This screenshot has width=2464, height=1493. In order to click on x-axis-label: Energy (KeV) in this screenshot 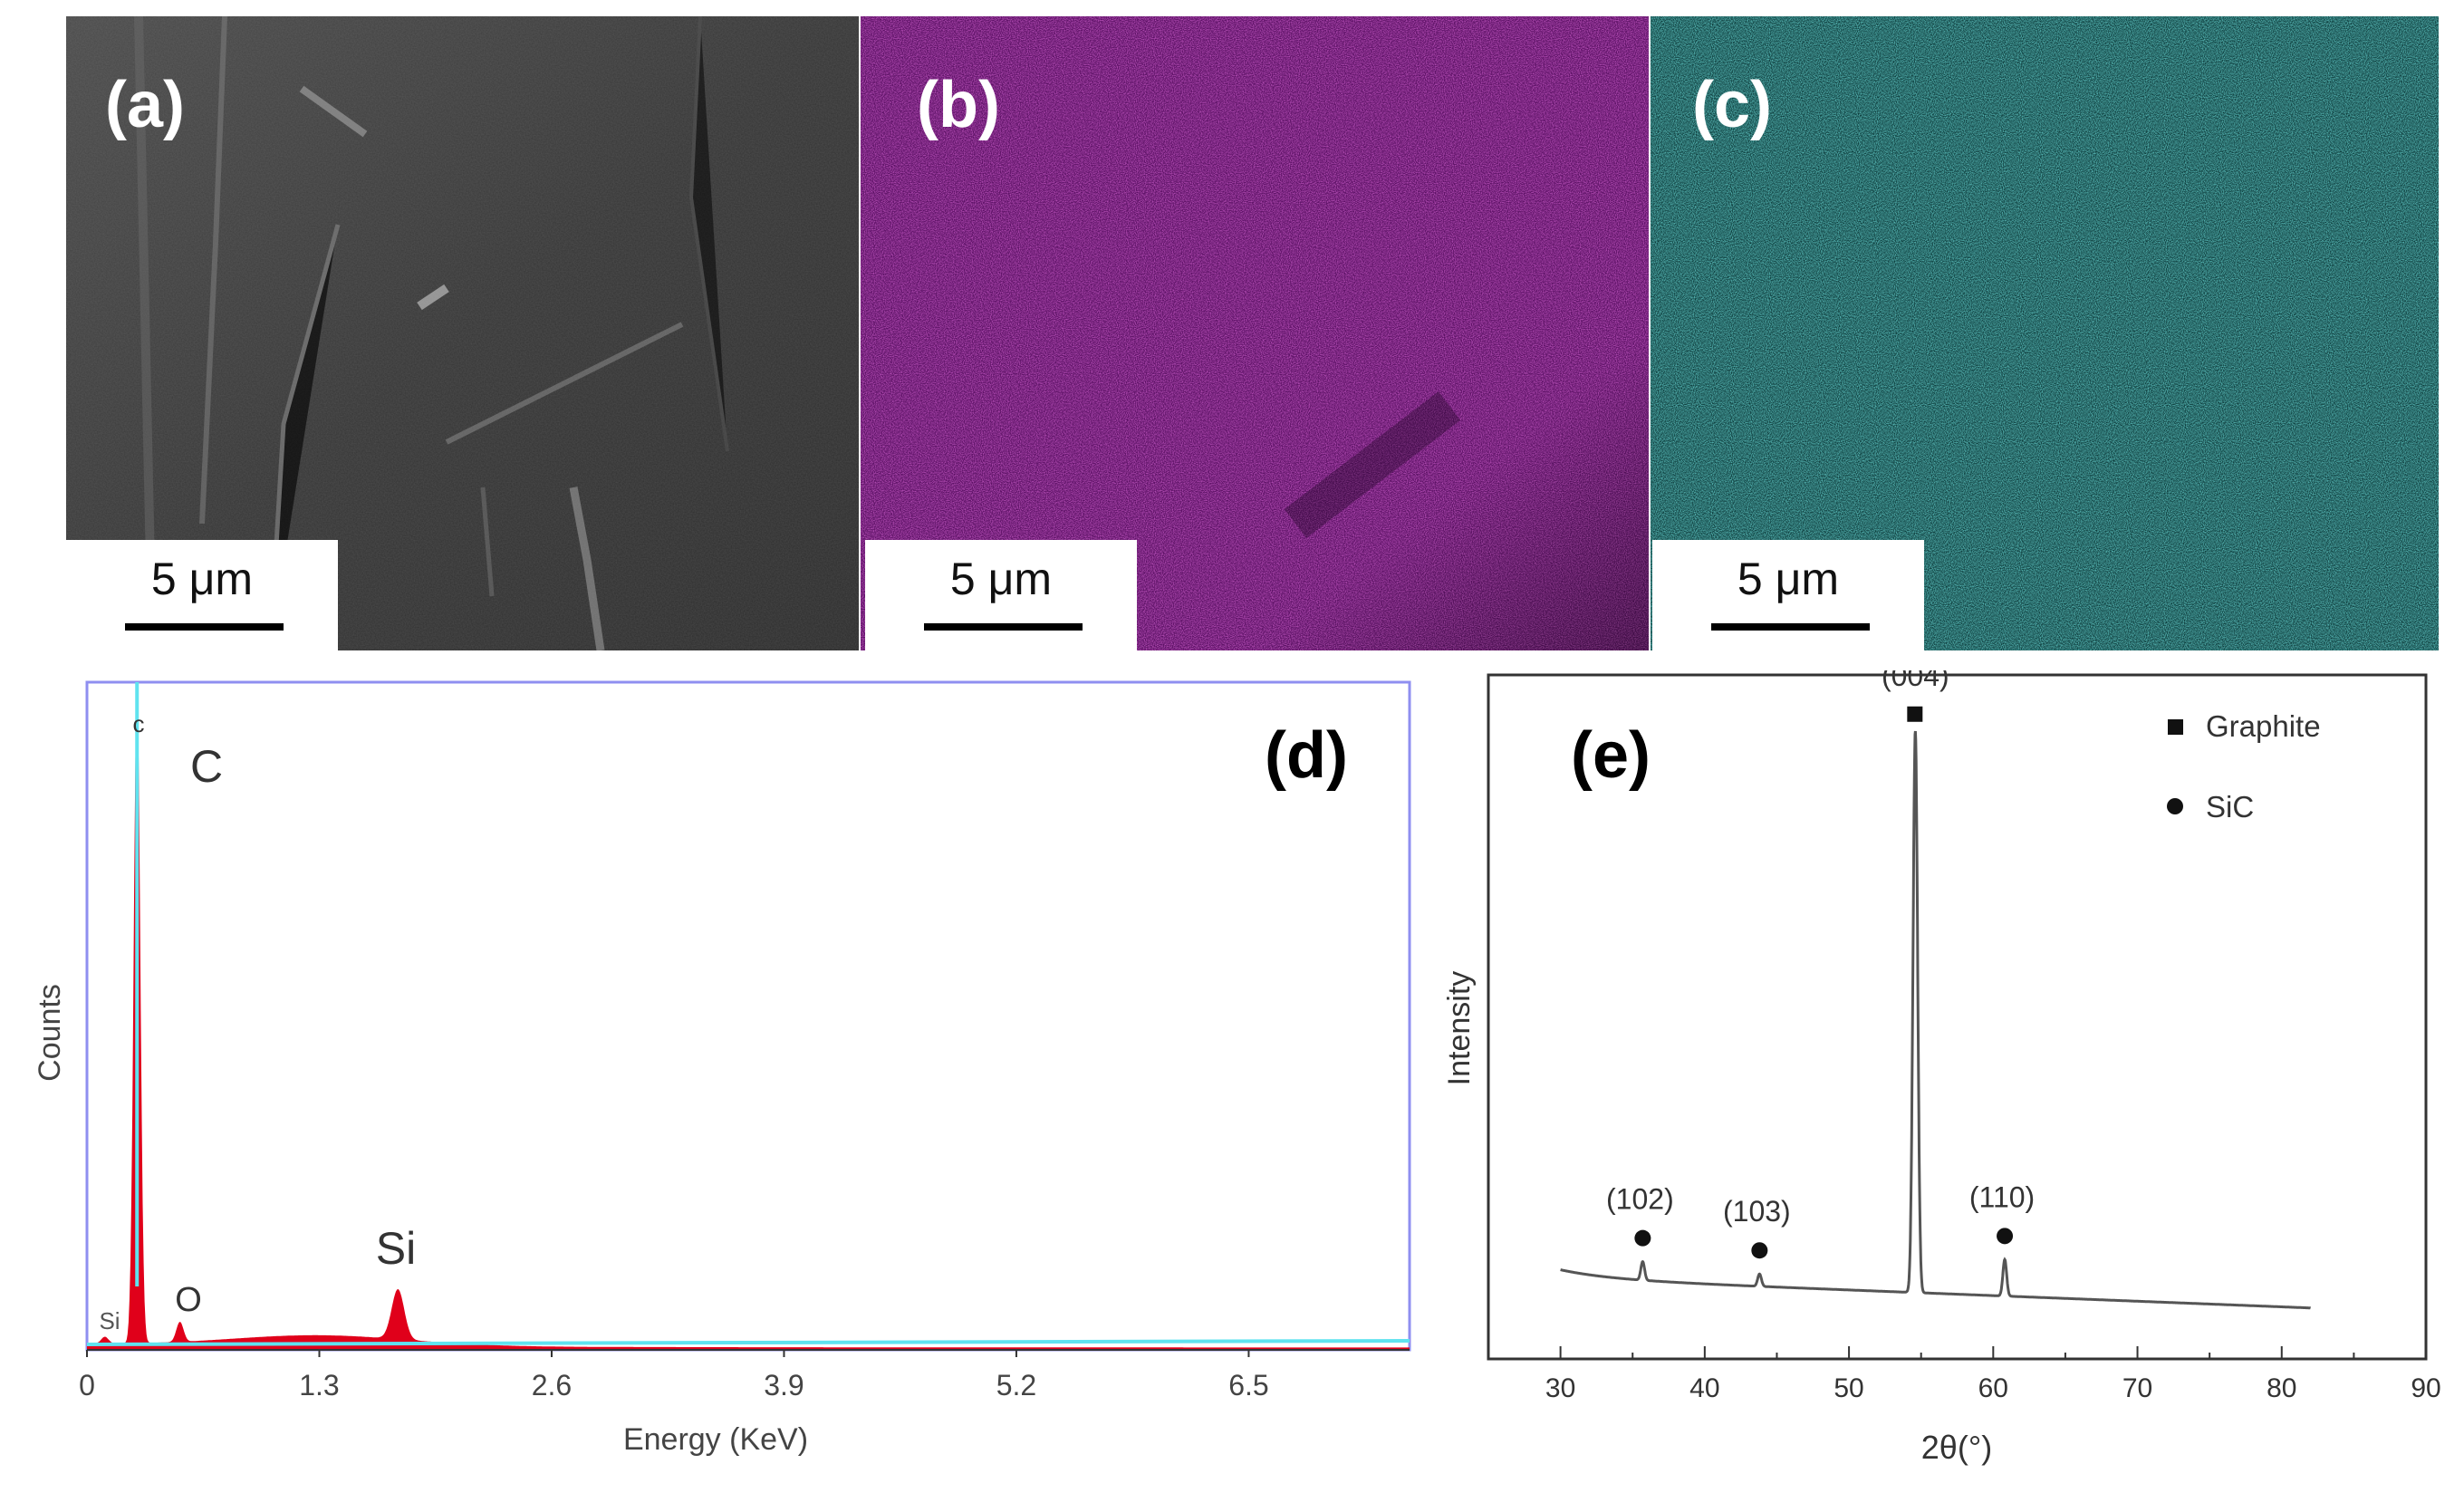, I will do `click(715, 1439)`.